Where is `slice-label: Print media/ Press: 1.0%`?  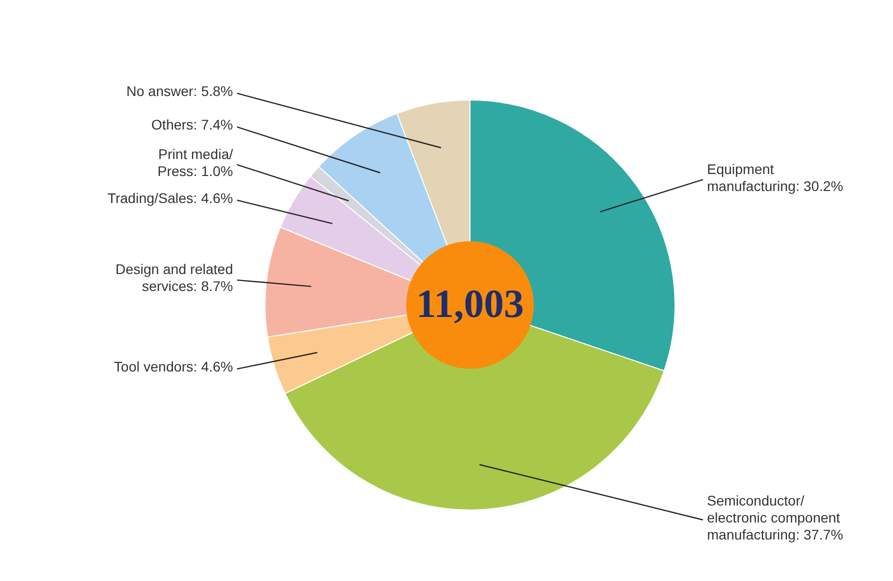
slice-label: Print media/ Press: 1.0% is located at coordinates (196, 162).